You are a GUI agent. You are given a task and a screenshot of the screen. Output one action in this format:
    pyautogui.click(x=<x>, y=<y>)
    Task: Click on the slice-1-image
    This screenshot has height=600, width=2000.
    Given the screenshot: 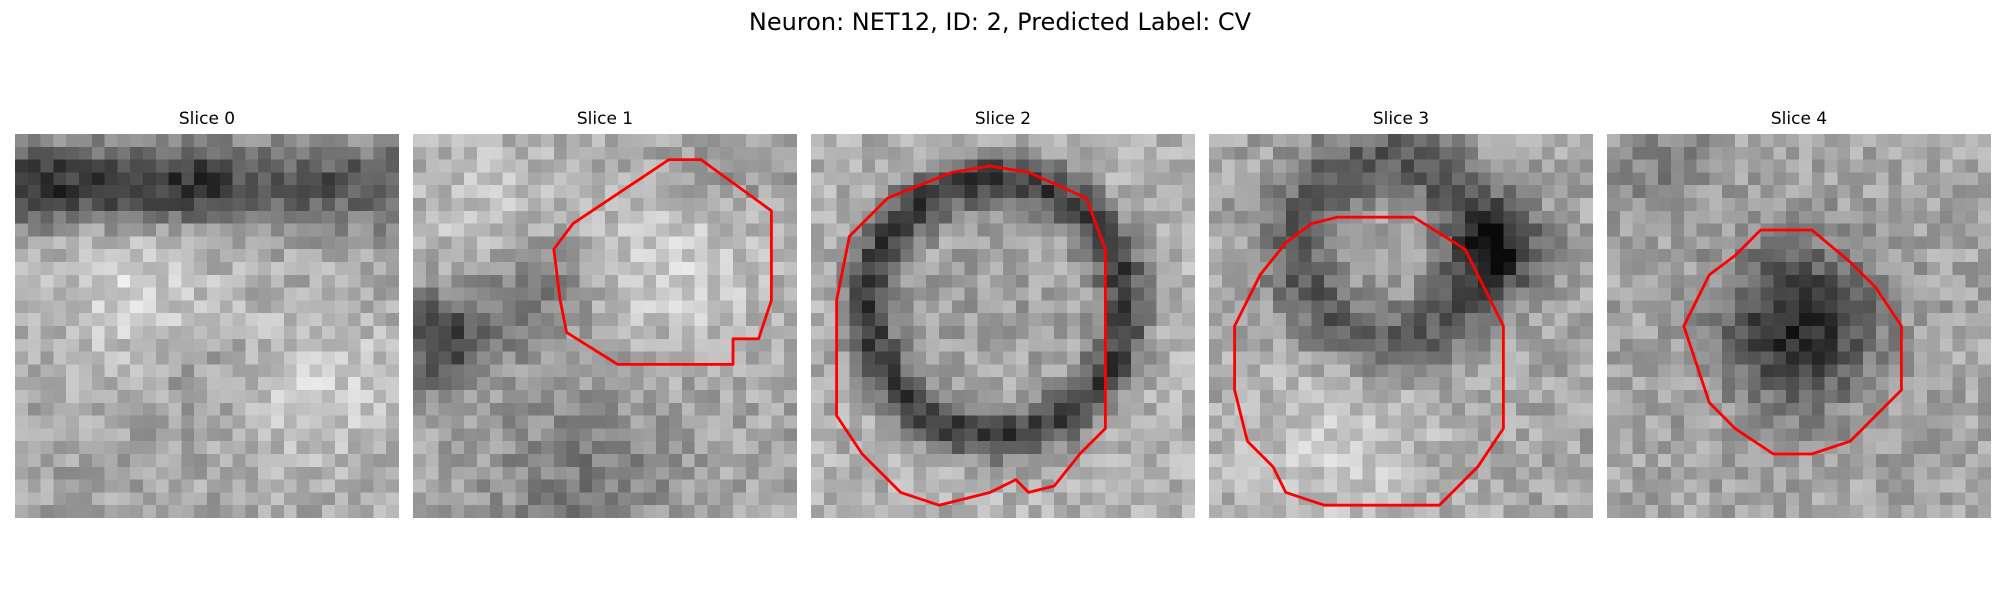 What is the action you would take?
    pyautogui.click(x=605, y=326)
    